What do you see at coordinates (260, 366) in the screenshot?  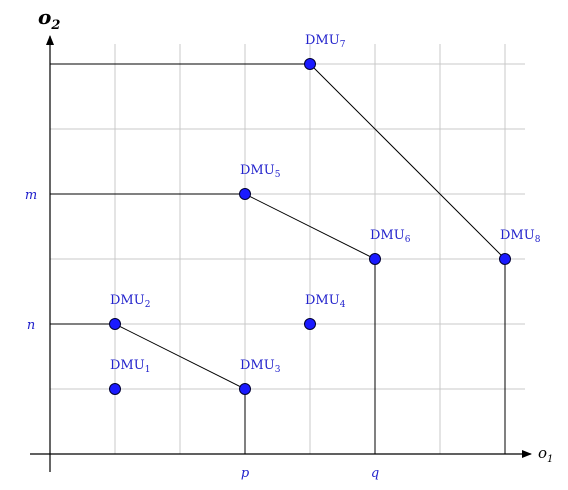 I see `dmu-label-3: DMU3` at bounding box center [260, 366].